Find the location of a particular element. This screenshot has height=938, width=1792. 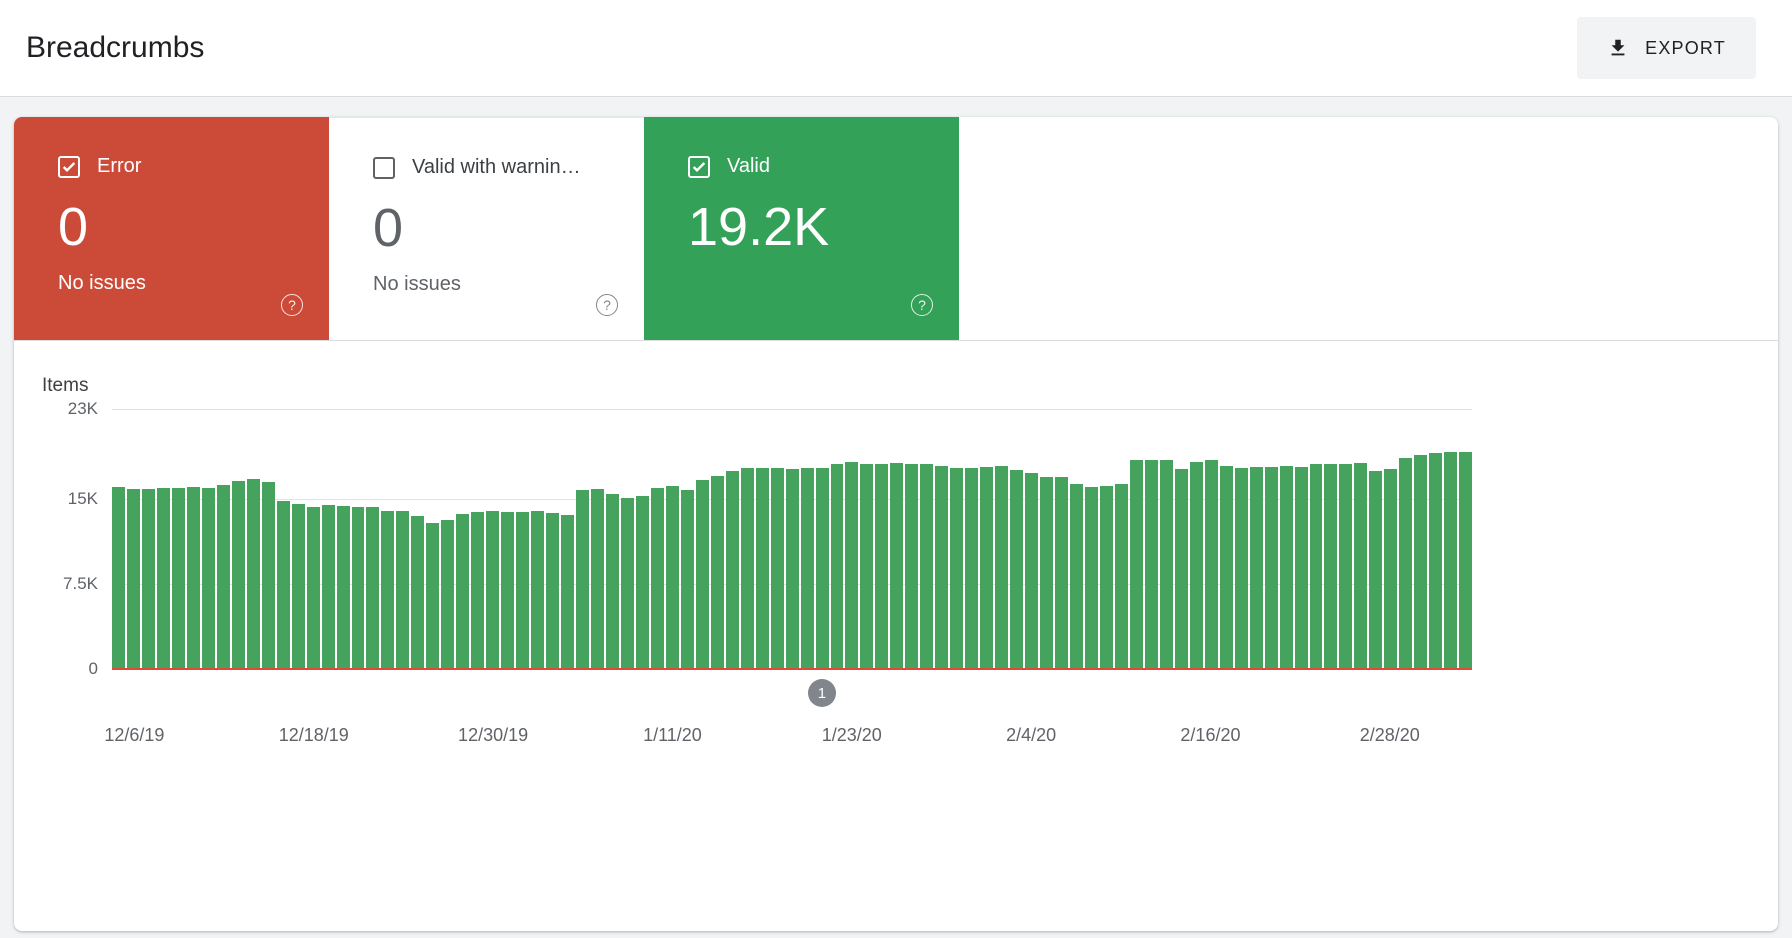

annotation-marker: 1 is located at coordinates (821, 693).